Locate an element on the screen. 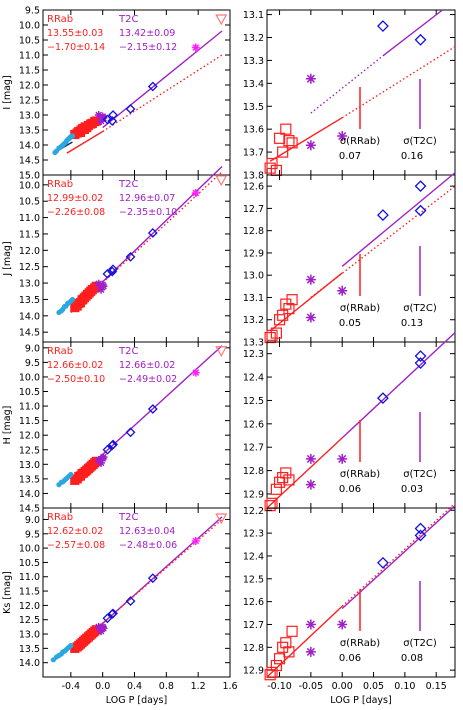 The width and height of the screenshot is (463, 710). xtick-label-Ks-right-1: -0.05 is located at coordinates (311, 686).